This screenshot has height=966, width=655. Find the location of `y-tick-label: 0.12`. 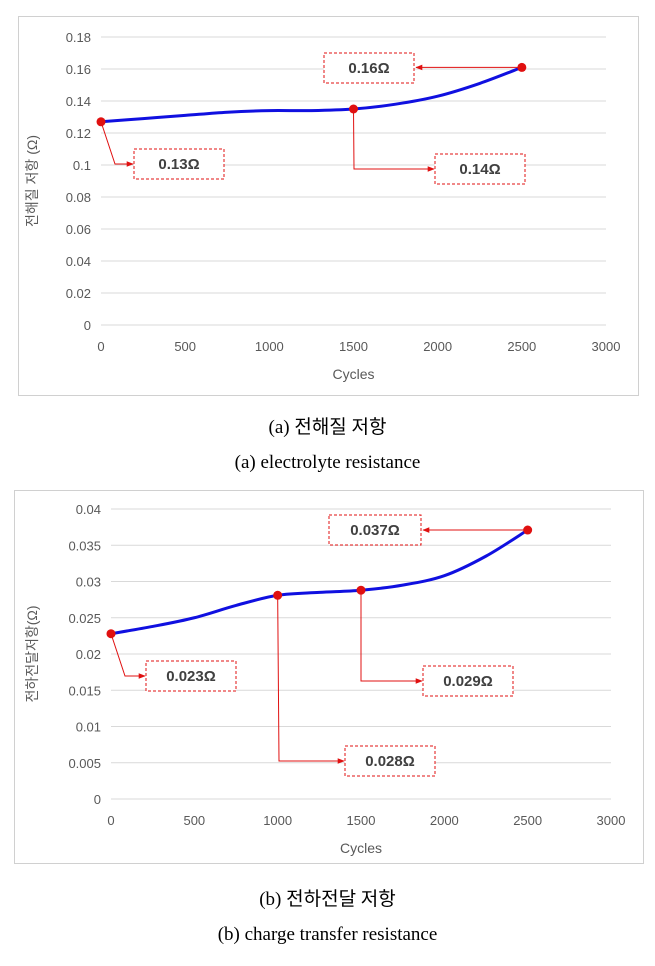

y-tick-label: 0.12 is located at coordinates (78, 133).